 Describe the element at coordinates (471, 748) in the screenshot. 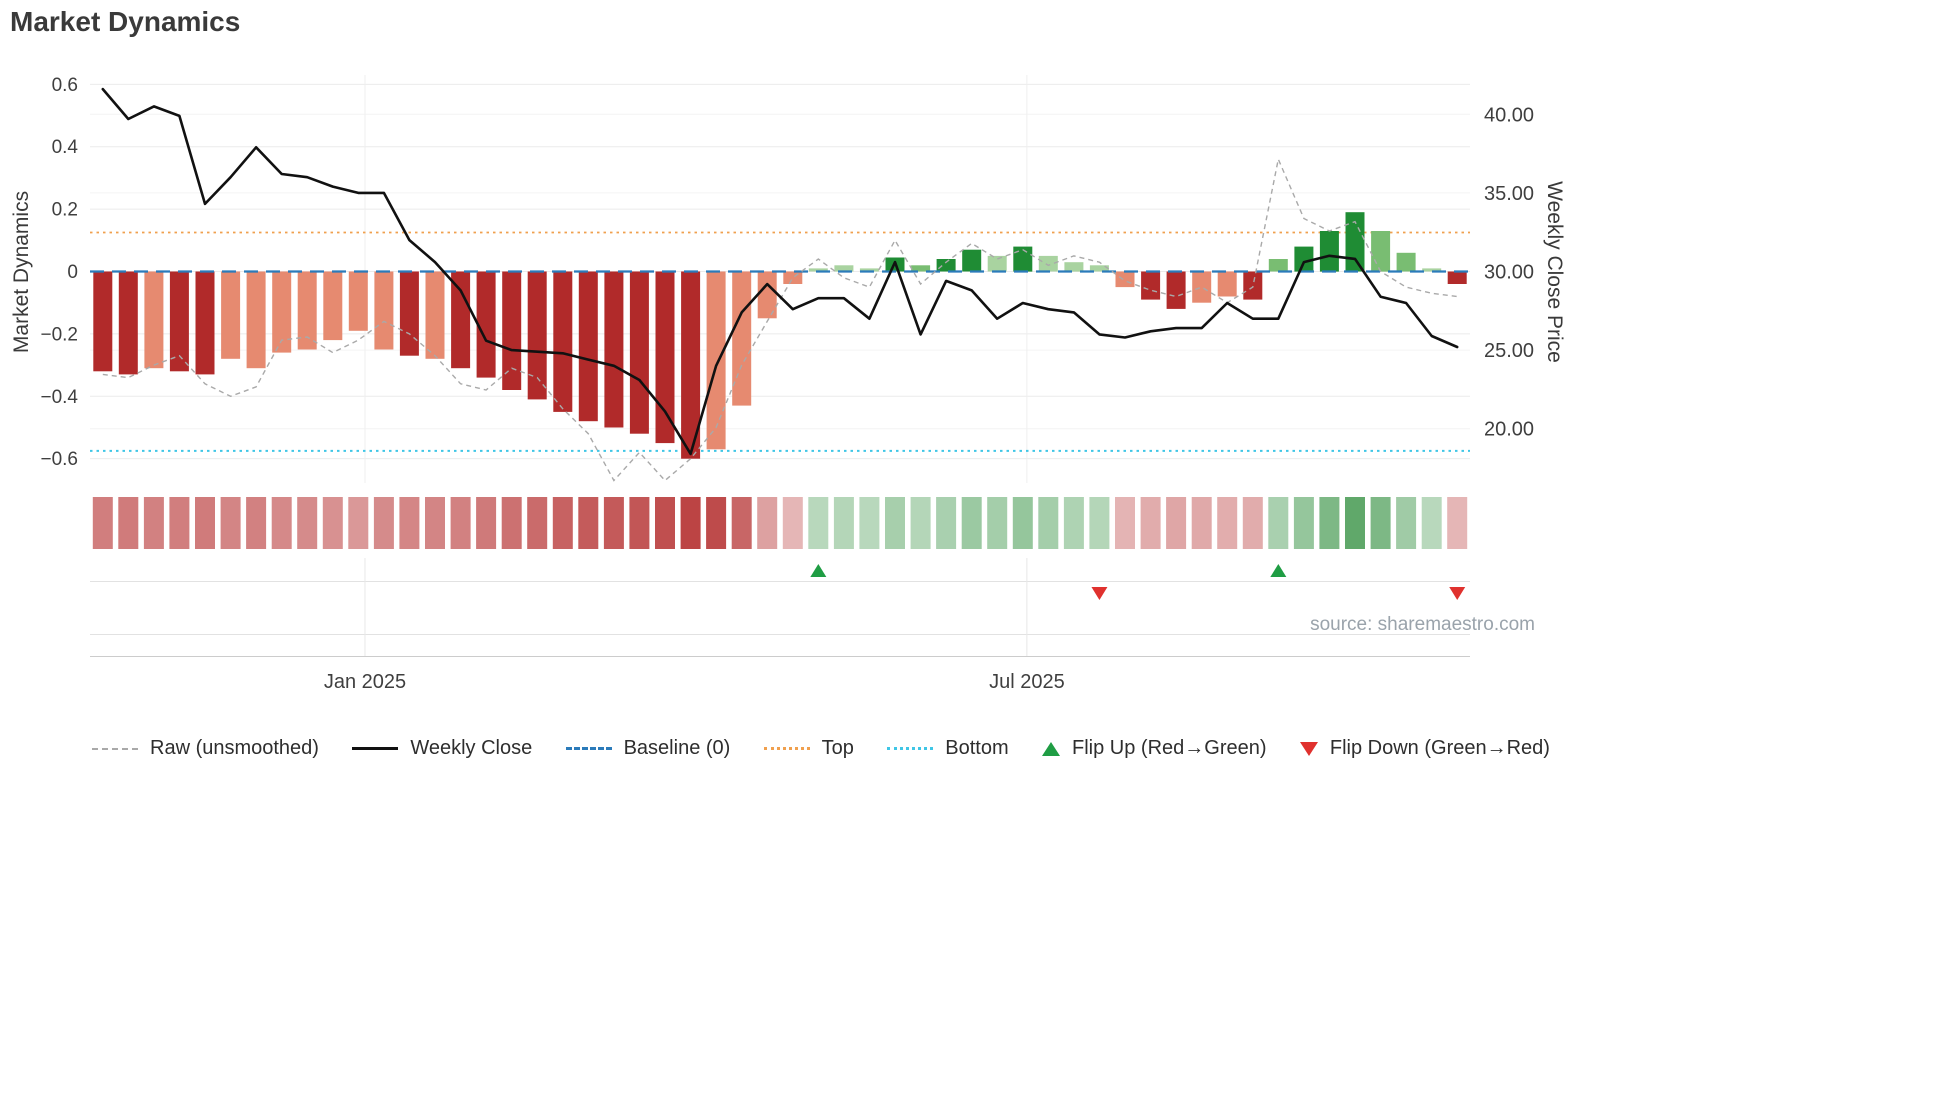

I see `legend-label: Weekly Close` at that location.